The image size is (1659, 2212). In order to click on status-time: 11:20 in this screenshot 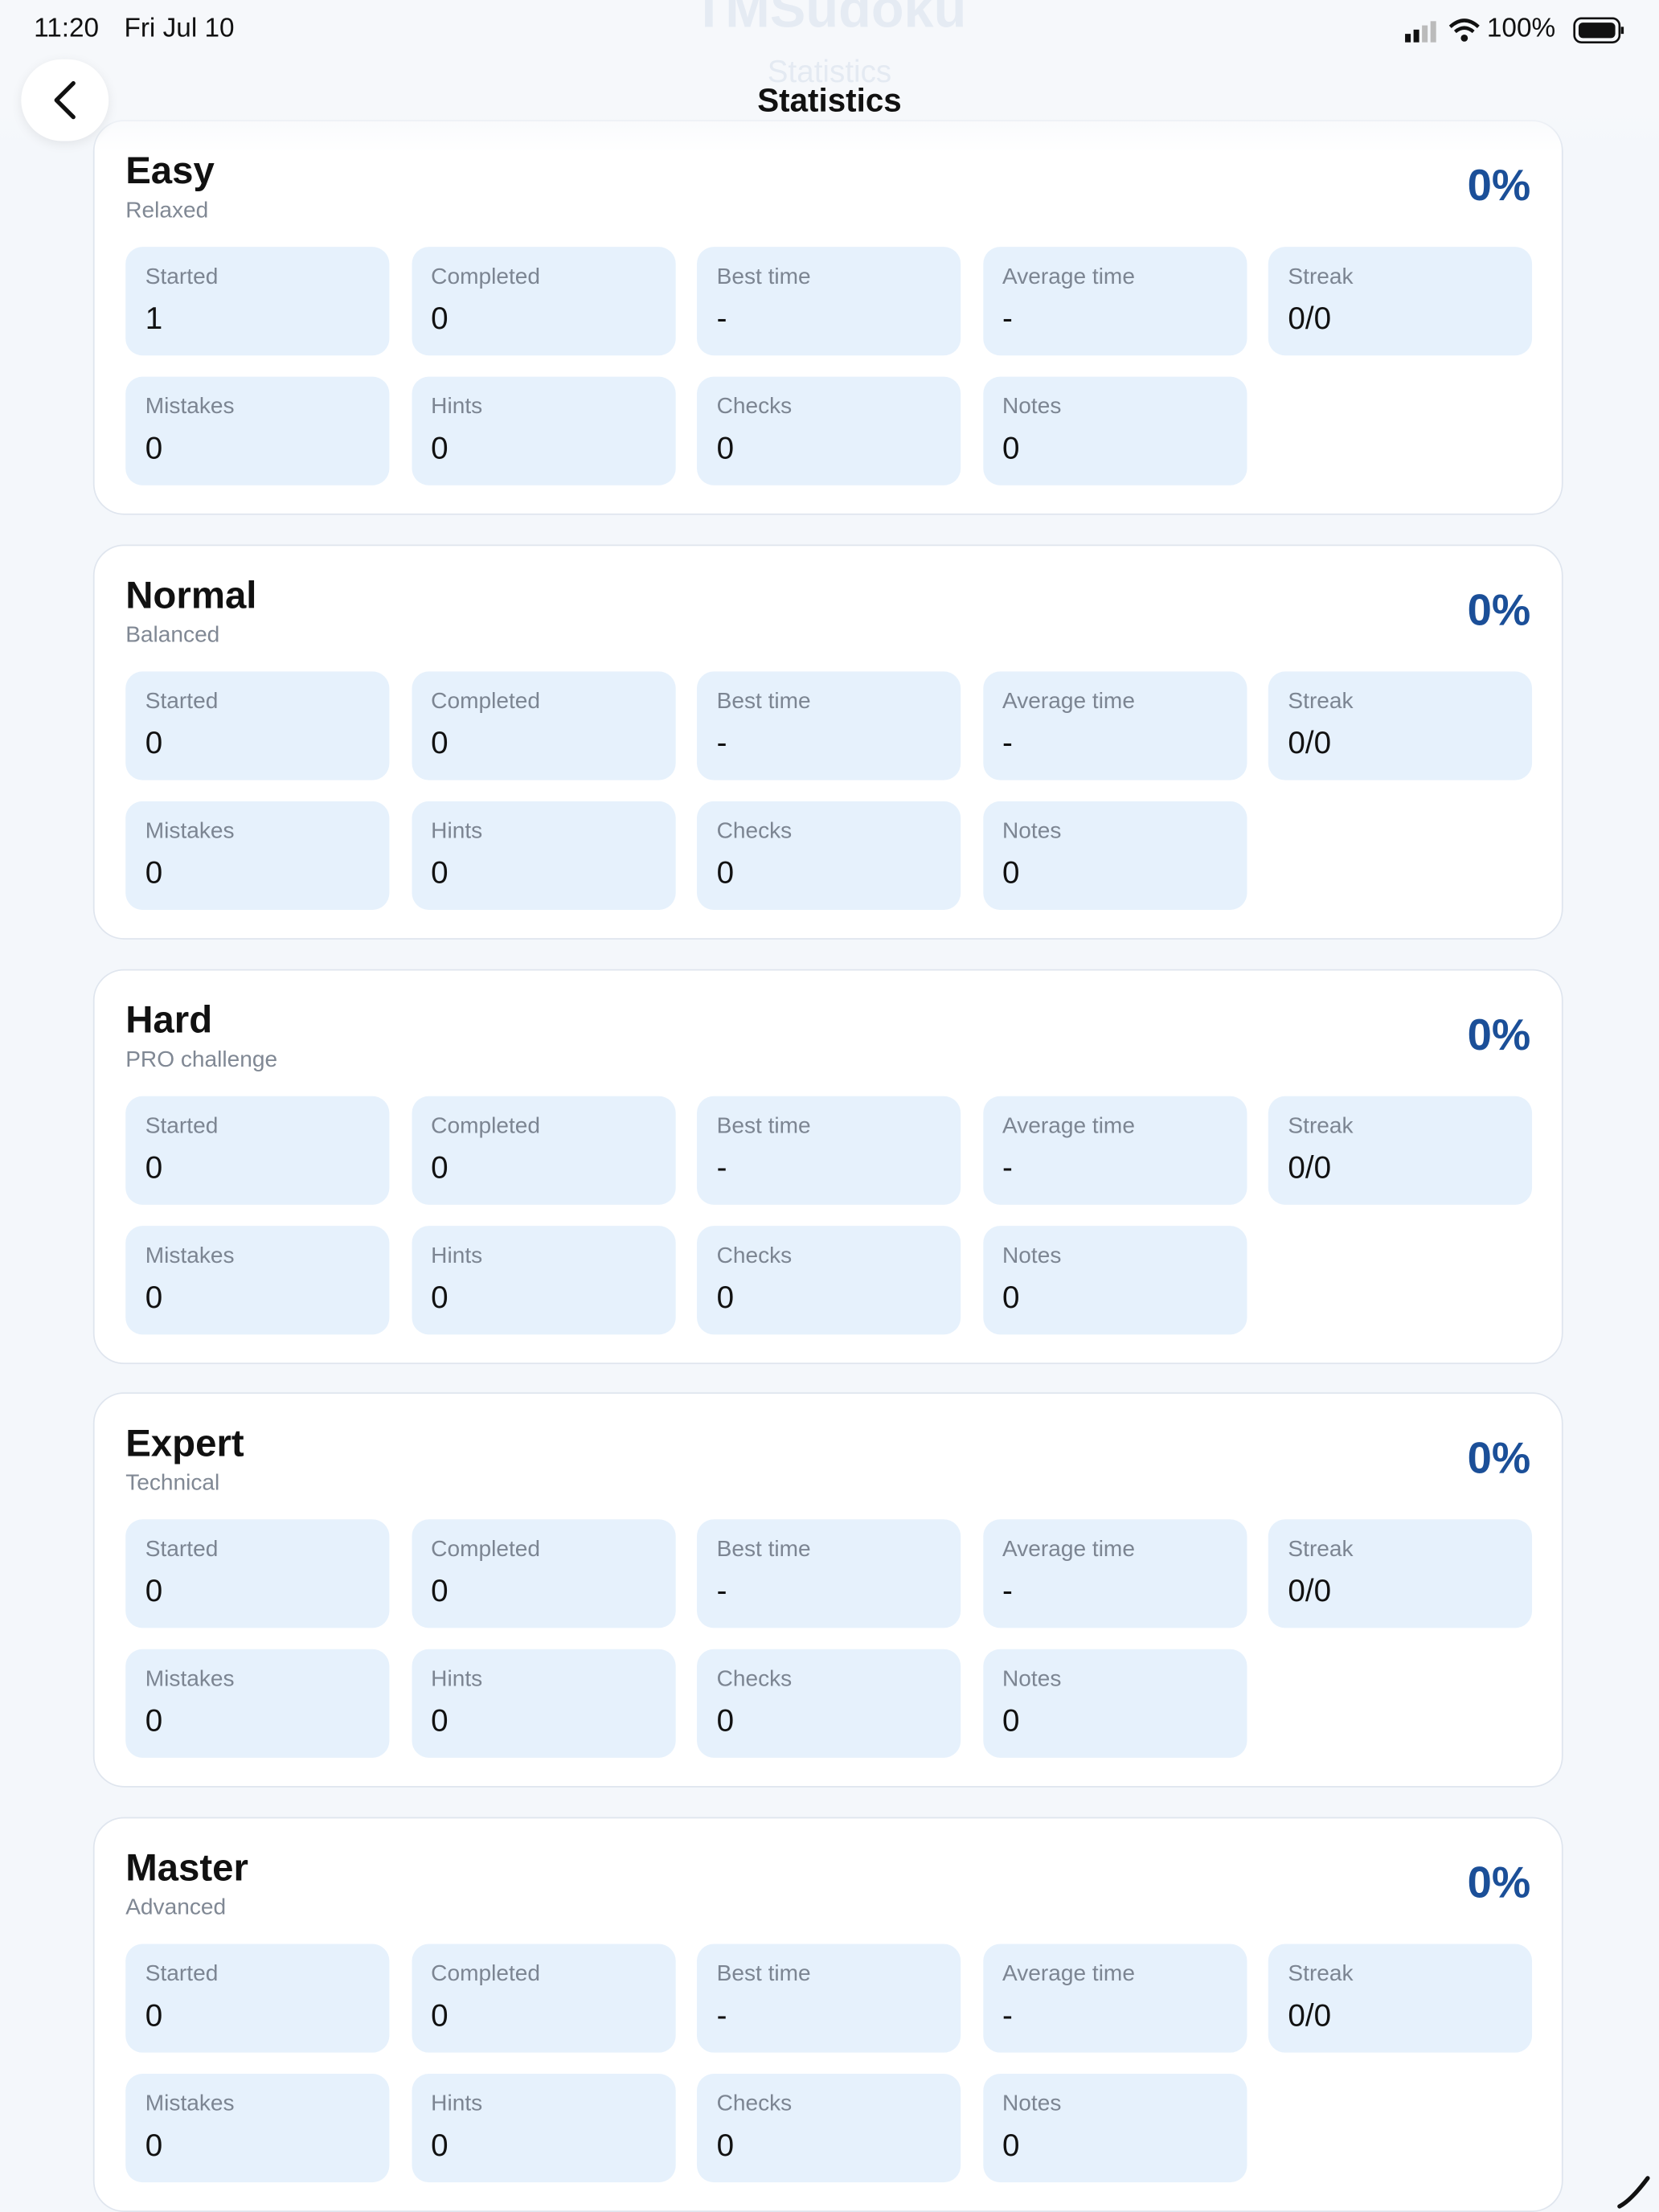, I will do `click(67, 29)`.